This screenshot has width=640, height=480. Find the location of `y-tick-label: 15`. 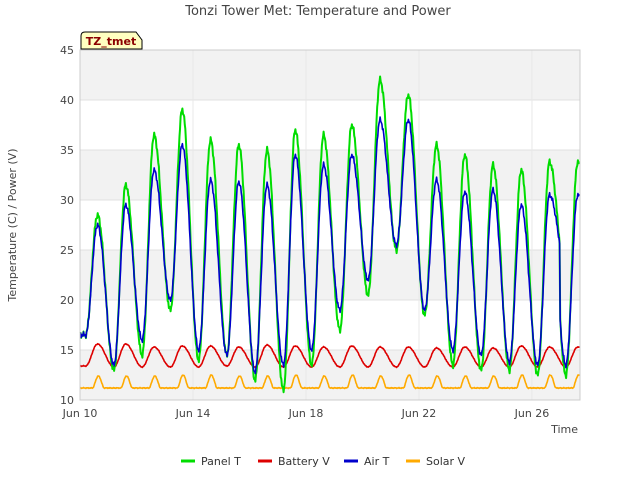

y-tick-label: 15 is located at coordinates (67, 350).